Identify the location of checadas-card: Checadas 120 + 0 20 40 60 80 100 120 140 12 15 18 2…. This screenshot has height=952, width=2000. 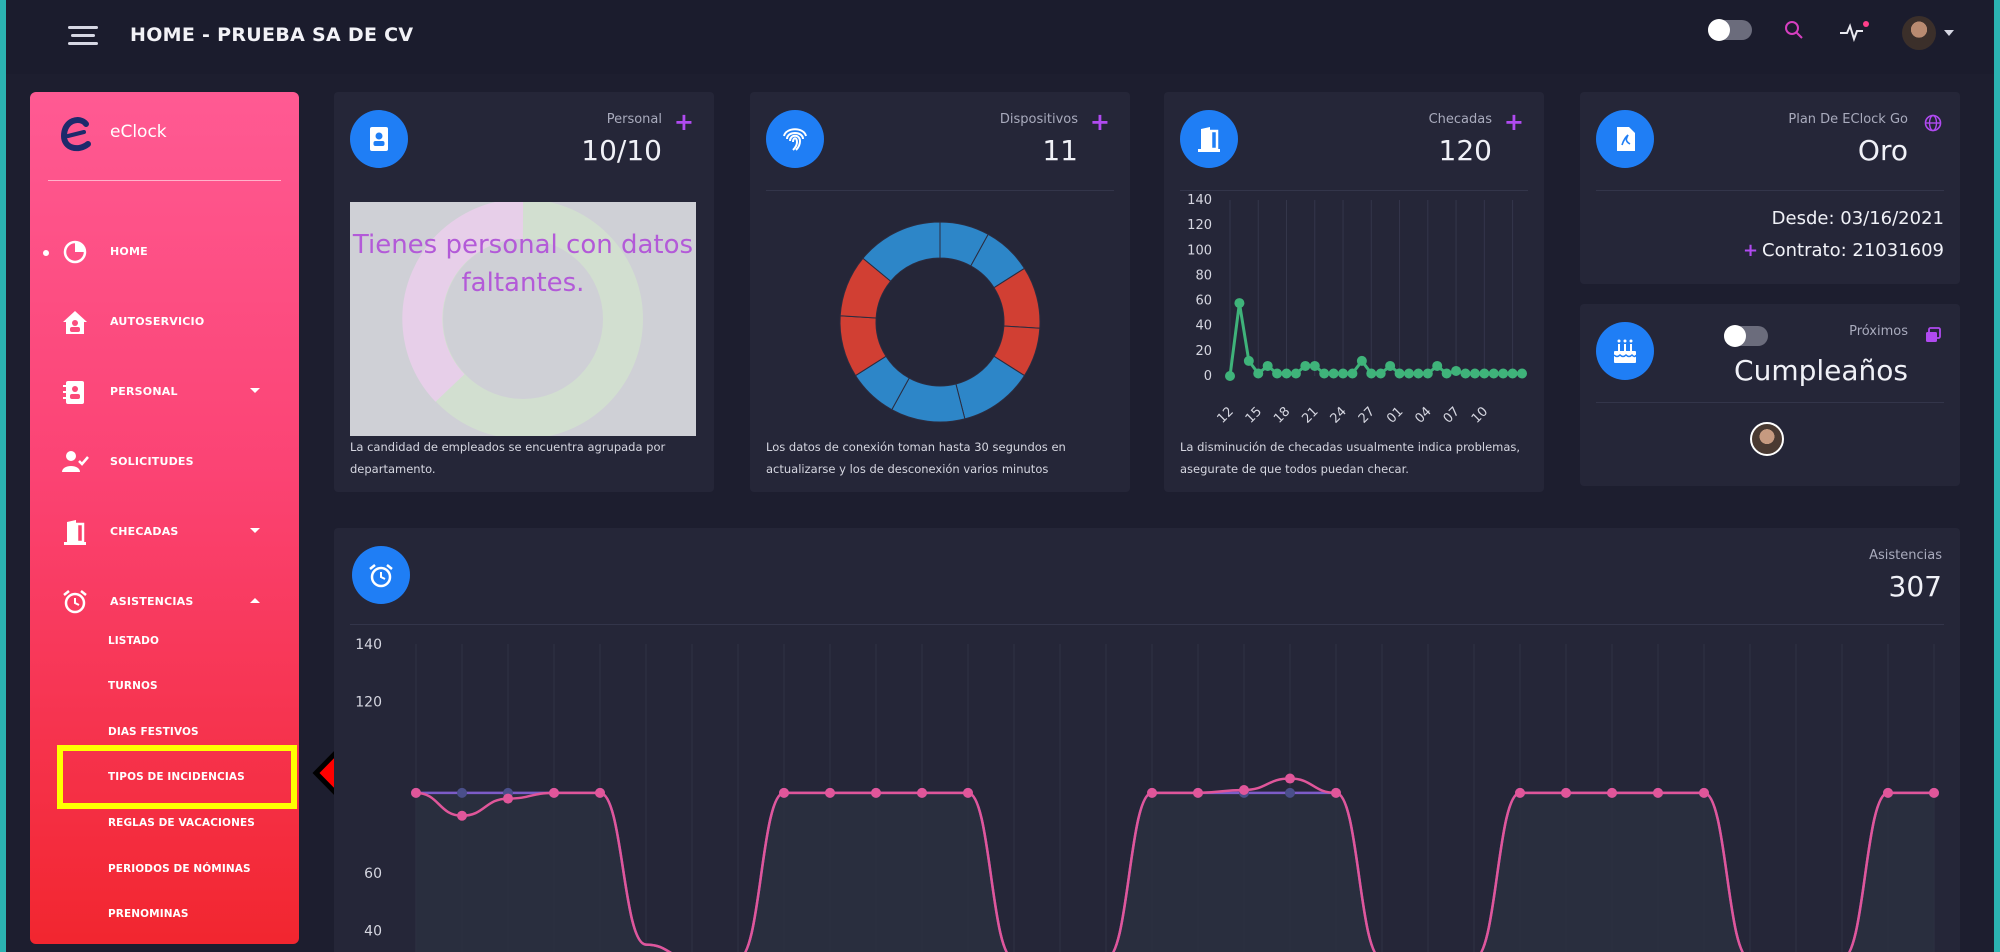
(1354, 292).